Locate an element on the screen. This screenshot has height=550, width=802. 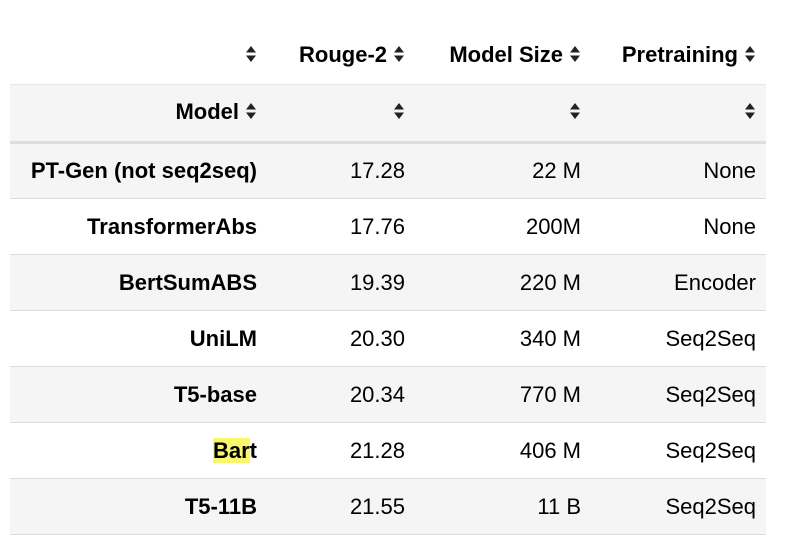
column-header-label: Rouge-2 is located at coordinates (343, 55).